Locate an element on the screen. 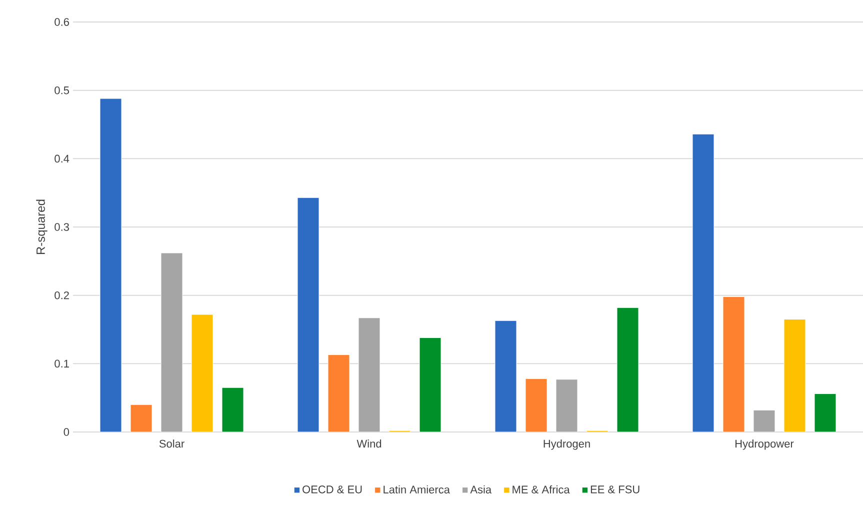 This screenshot has height=506, width=863. x-tick-label: Hydropower is located at coordinates (765, 445).